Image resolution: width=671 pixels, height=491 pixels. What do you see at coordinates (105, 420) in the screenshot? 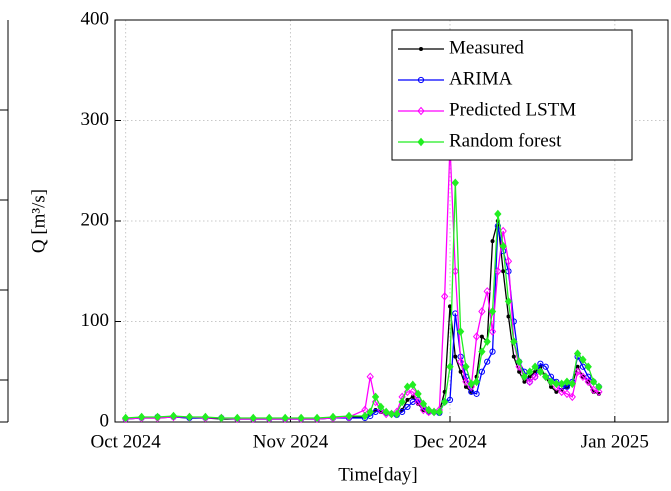
I see `y-tick-label: 0` at bounding box center [105, 420].